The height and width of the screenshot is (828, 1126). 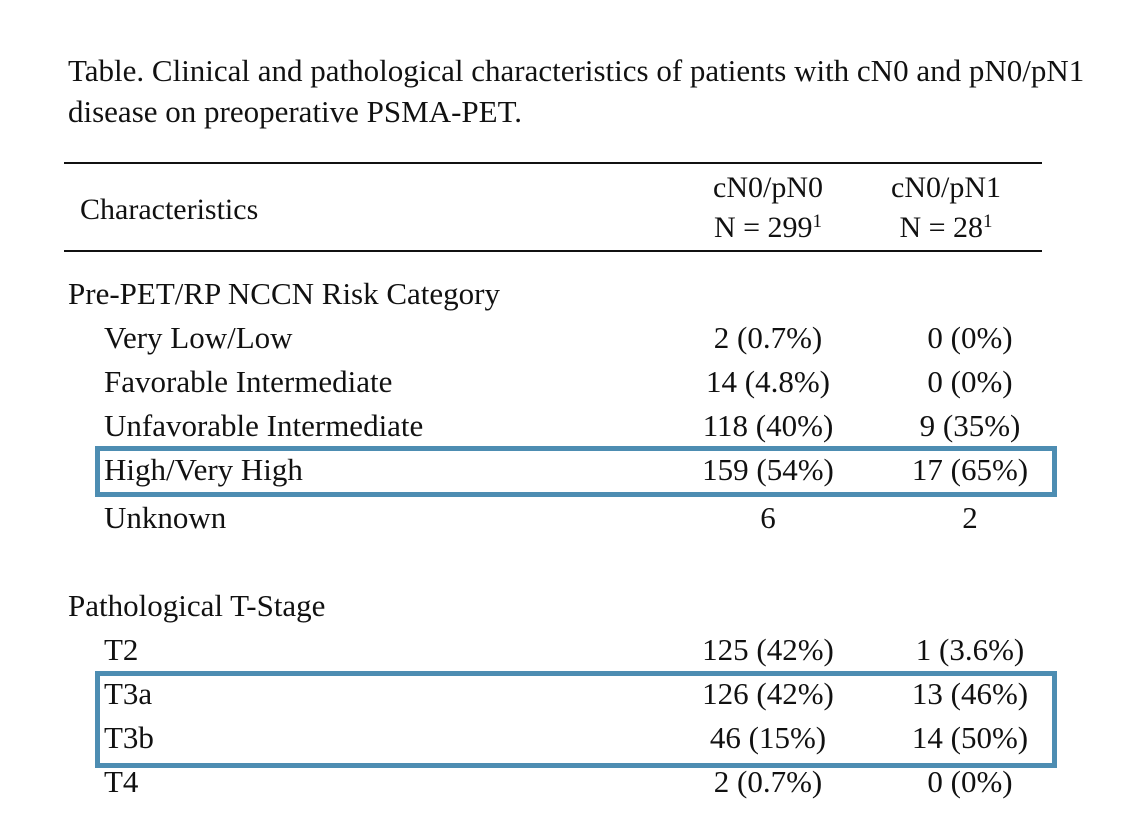 I want to click on table-row-highlighted: High/Very High 159 (54%) 17 (65%), so click(x=563, y=472).